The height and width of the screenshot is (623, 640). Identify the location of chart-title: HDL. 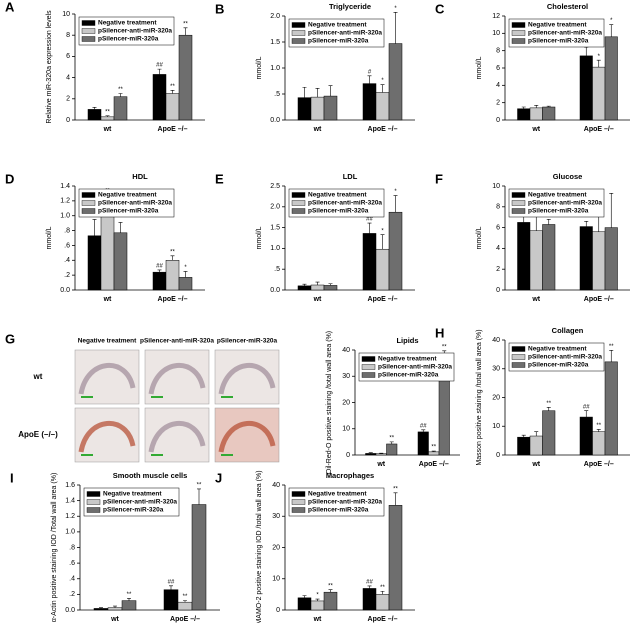
(140, 176).